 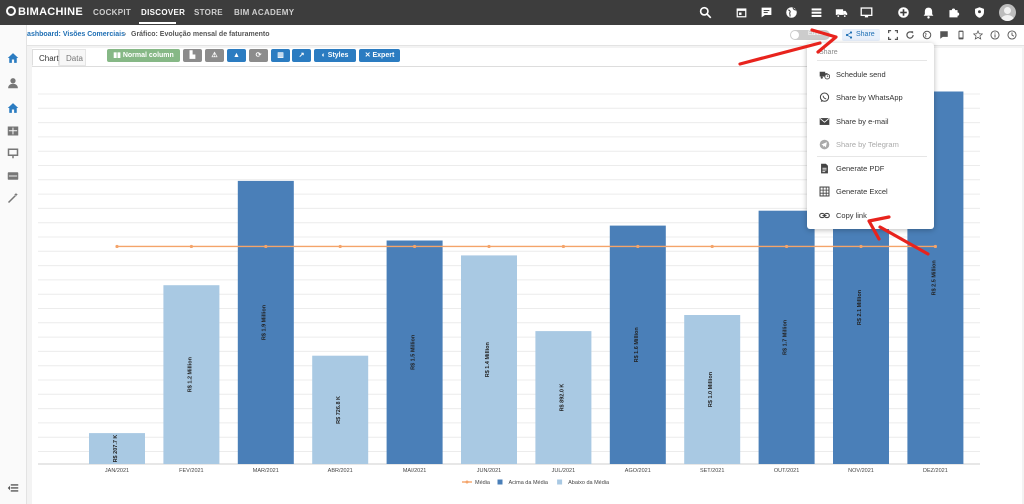 I want to click on link-icon, so click(x=824, y=215).